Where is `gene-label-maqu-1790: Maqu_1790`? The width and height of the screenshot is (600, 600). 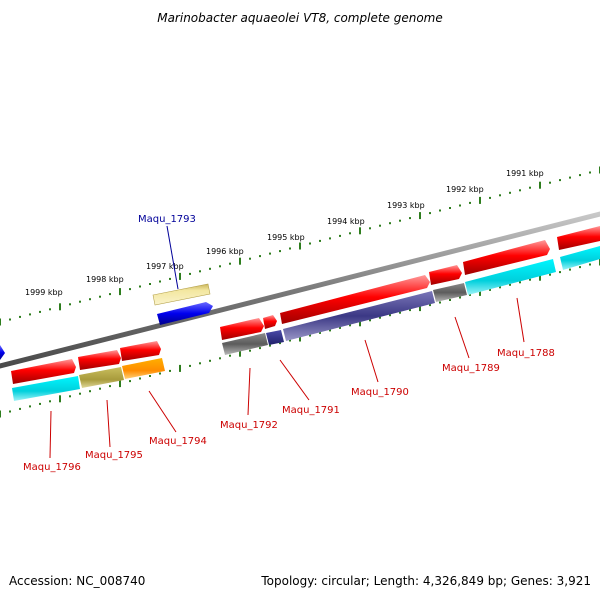
gene-label-maqu-1790: Maqu_1790 is located at coordinates (380, 392).